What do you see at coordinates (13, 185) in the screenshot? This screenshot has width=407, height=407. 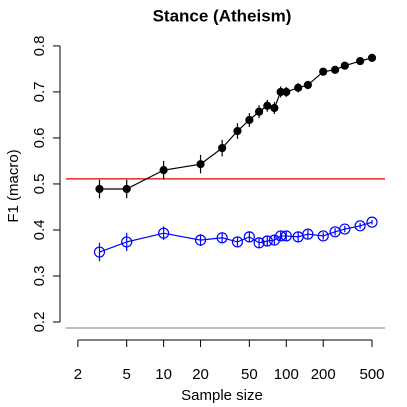 I see `y-axis-label: F1 (macro)` at bounding box center [13, 185].